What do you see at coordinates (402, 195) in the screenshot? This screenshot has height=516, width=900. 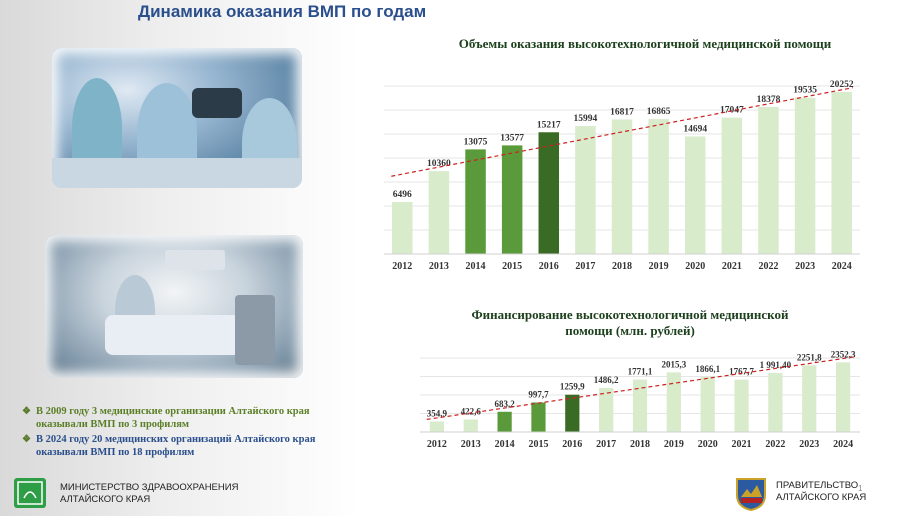 I see `data-label: 6496` at bounding box center [402, 195].